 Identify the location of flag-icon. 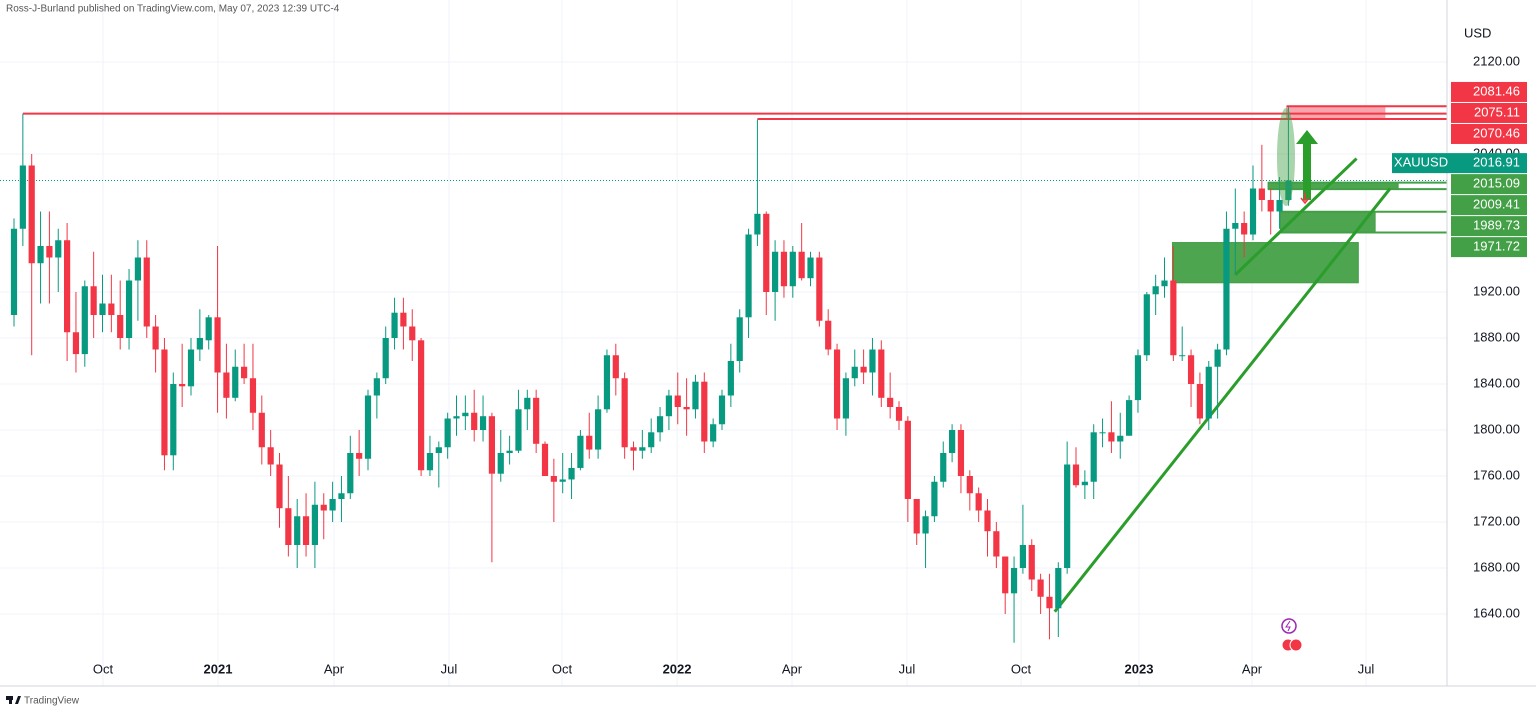
(1296, 645).